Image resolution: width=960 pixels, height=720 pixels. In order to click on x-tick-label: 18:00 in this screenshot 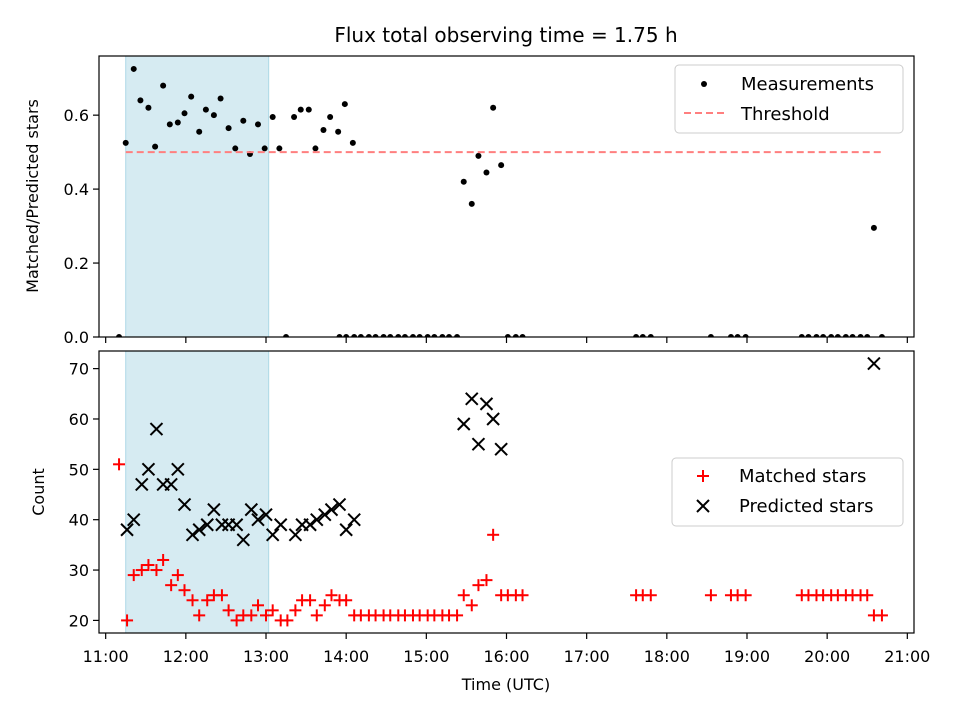, I will do `click(667, 656)`.